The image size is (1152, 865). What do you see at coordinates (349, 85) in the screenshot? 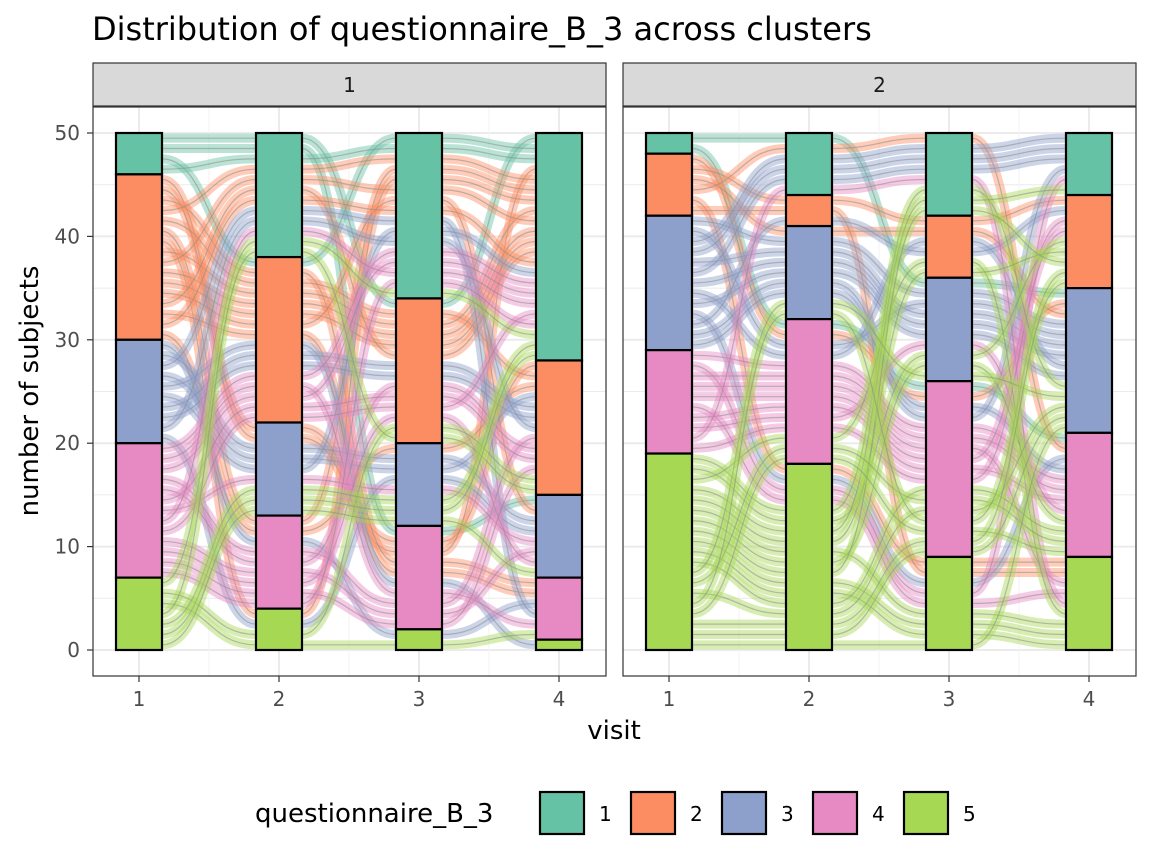
I see `strip-label: 1` at bounding box center [349, 85].